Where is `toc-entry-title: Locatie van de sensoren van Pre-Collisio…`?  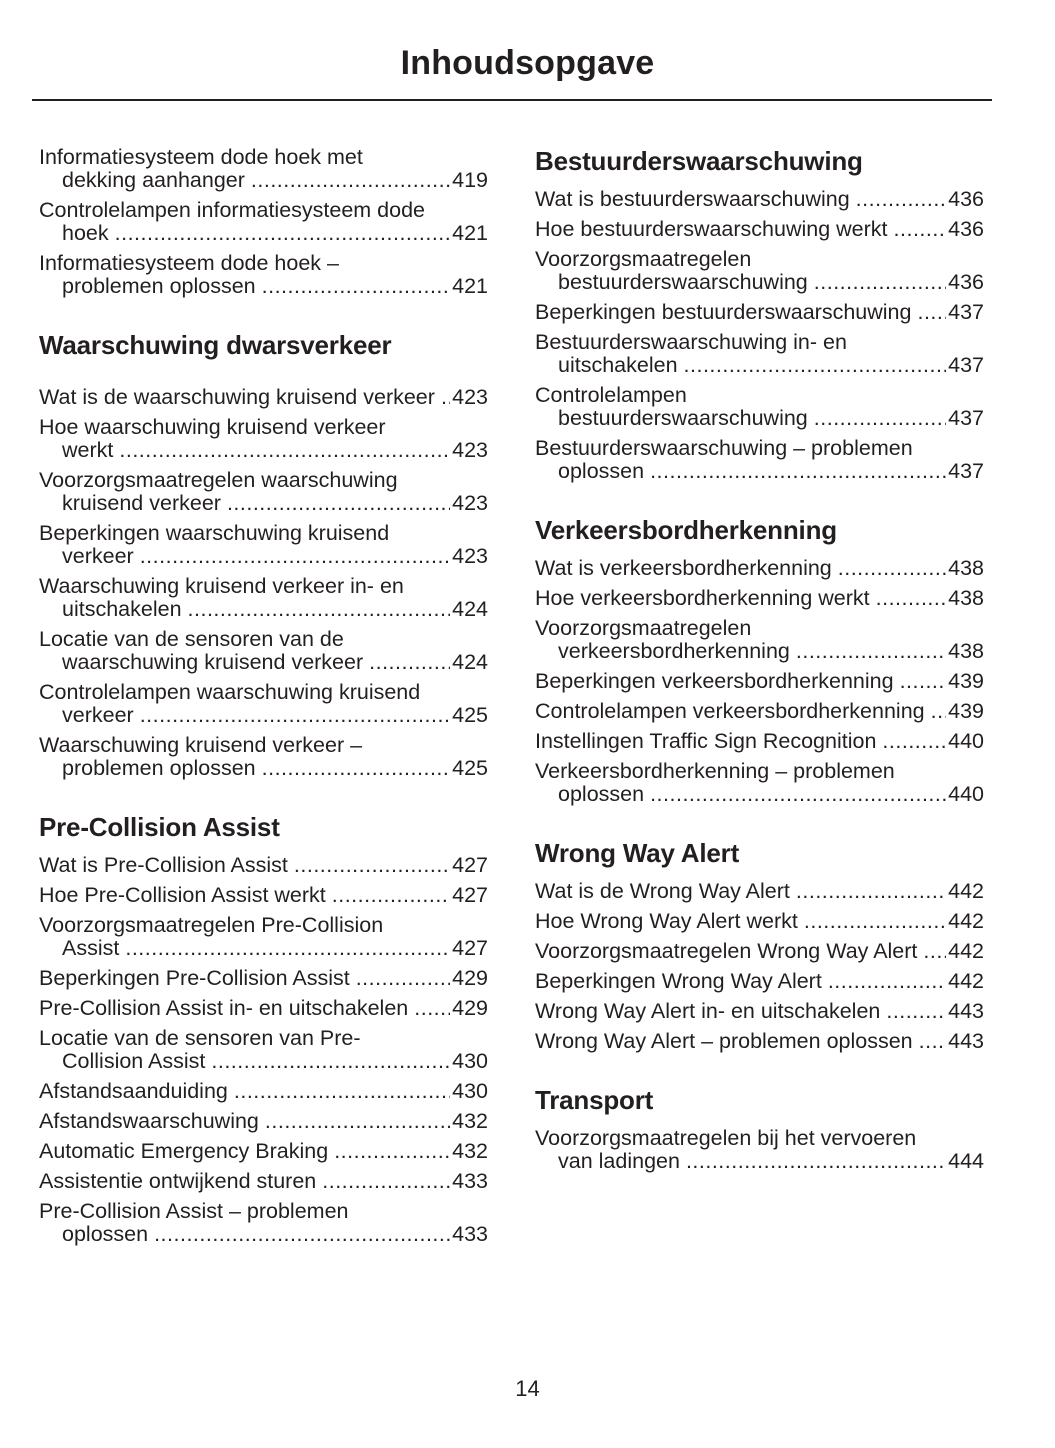 toc-entry-title: Locatie van de sensoren van Pre-Collisio… is located at coordinates (200, 1050).